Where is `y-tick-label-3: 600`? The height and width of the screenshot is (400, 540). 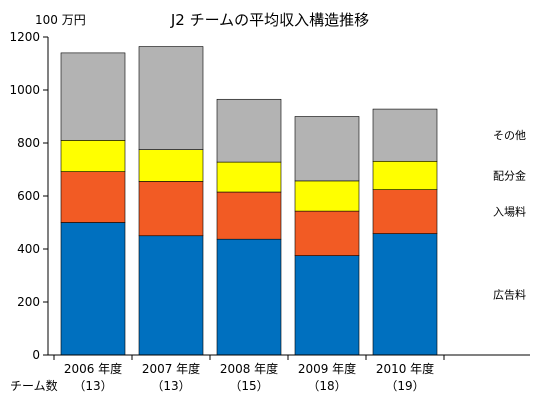
y-tick-label-3: 600 is located at coordinates (28, 196).